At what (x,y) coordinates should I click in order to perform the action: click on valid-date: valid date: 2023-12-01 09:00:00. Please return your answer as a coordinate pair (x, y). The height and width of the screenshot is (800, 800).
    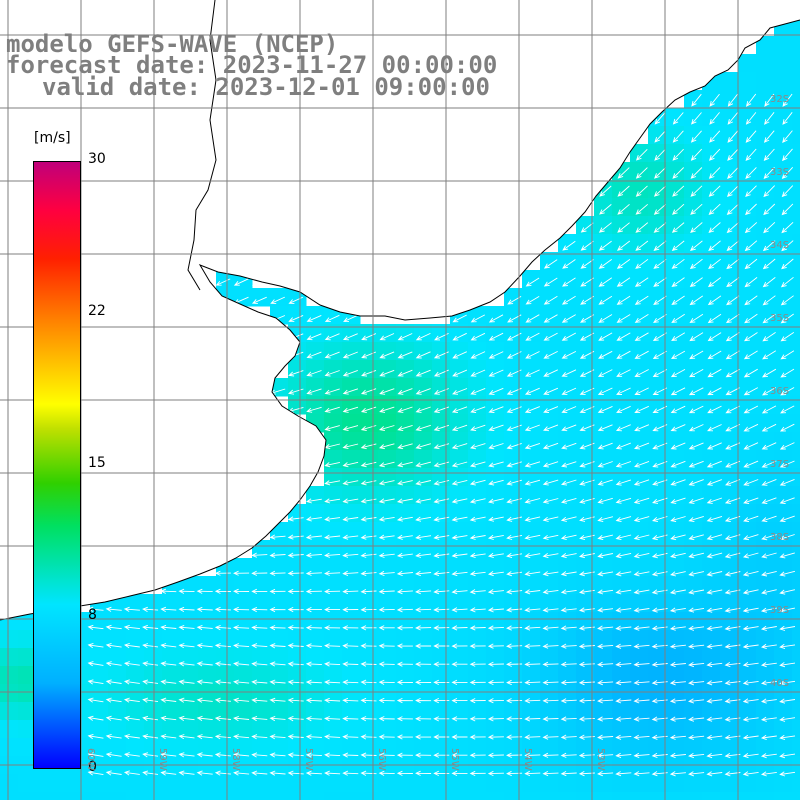
    Looking at the image, I should click on (266, 87).